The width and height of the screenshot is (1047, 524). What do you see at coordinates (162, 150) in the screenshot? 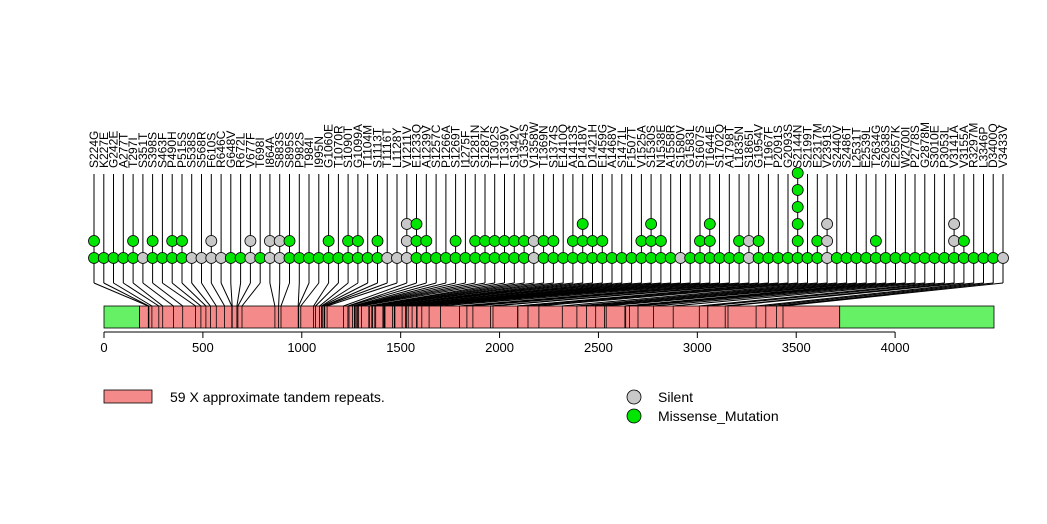
I see `mutation-label: S463F` at bounding box center [162, 150].